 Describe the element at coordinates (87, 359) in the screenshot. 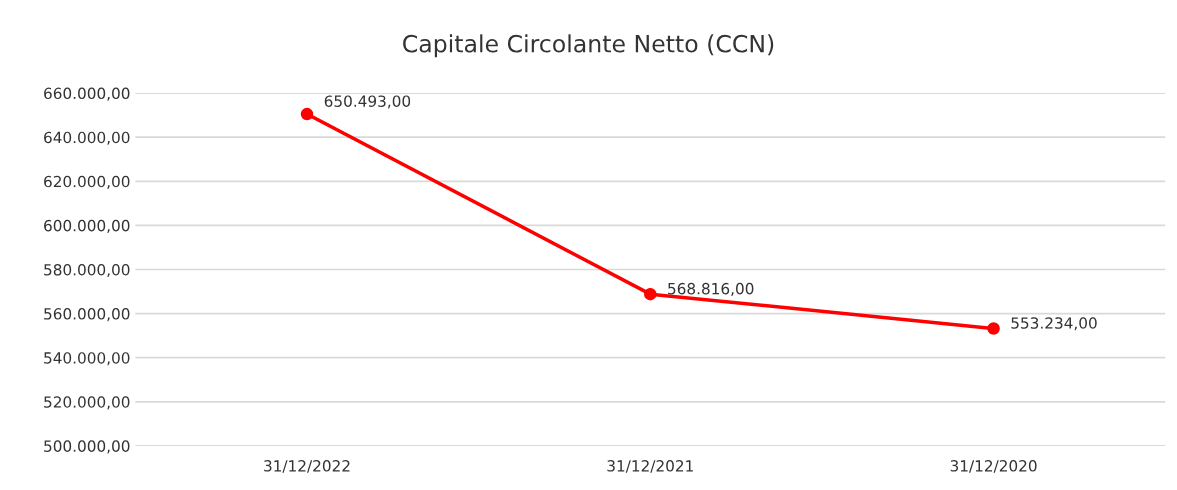

I see `y-tick-label: 540.000,00` at that location.